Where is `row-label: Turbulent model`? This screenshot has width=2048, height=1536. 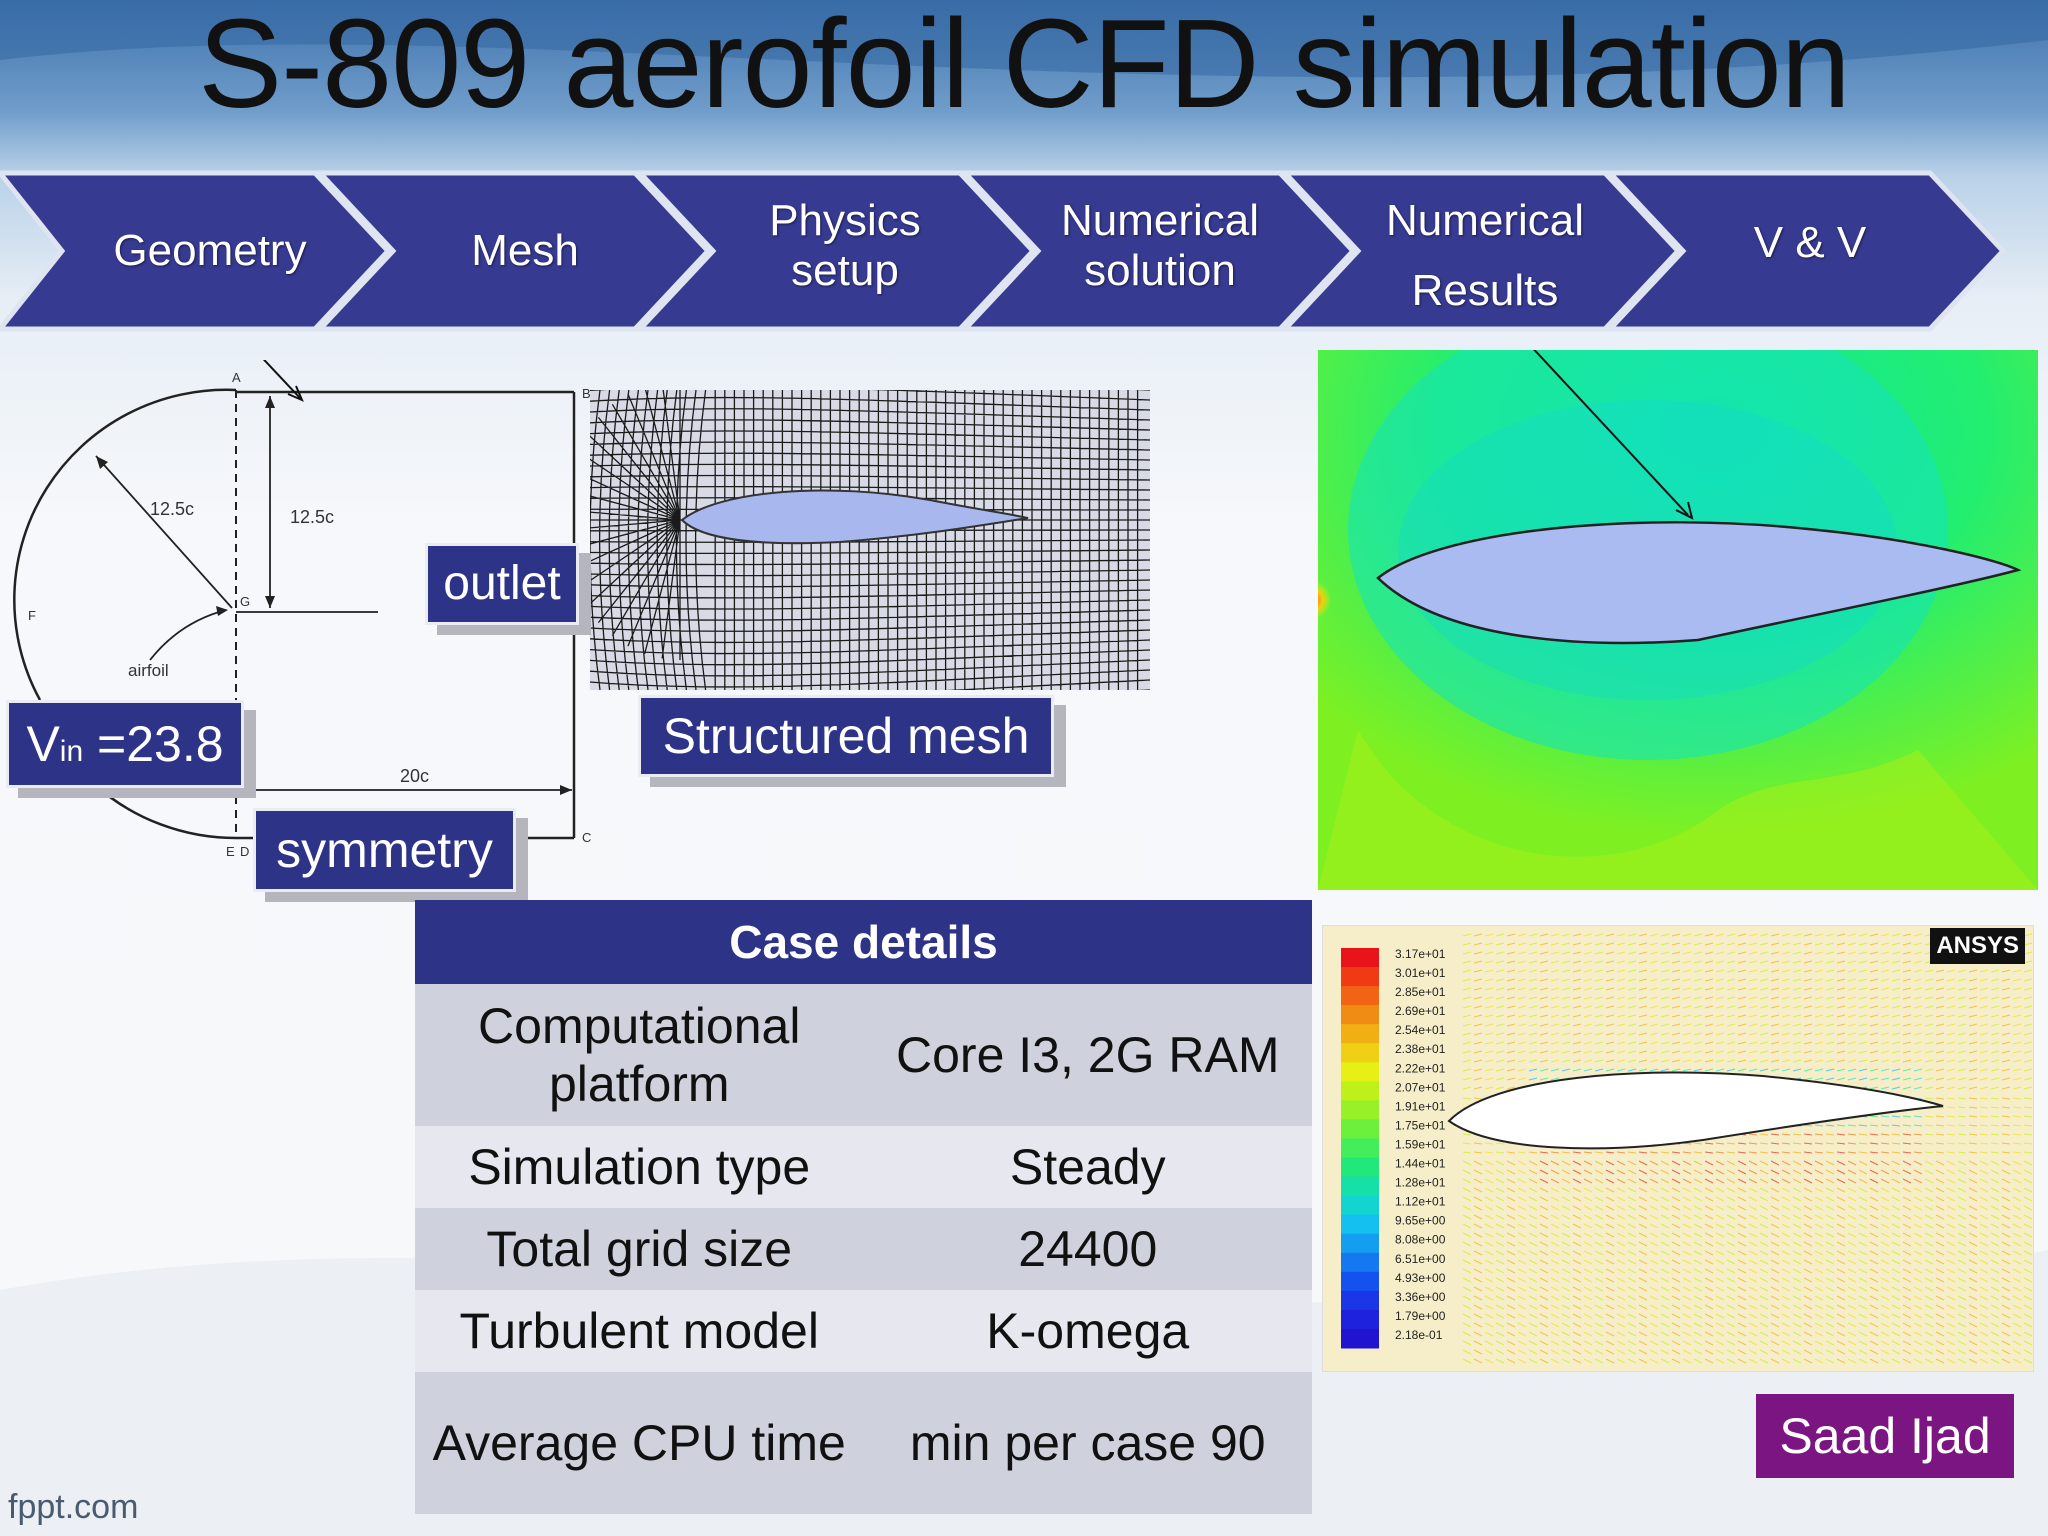
row-label: Turbulent model is located at coordinates (639, 1331).